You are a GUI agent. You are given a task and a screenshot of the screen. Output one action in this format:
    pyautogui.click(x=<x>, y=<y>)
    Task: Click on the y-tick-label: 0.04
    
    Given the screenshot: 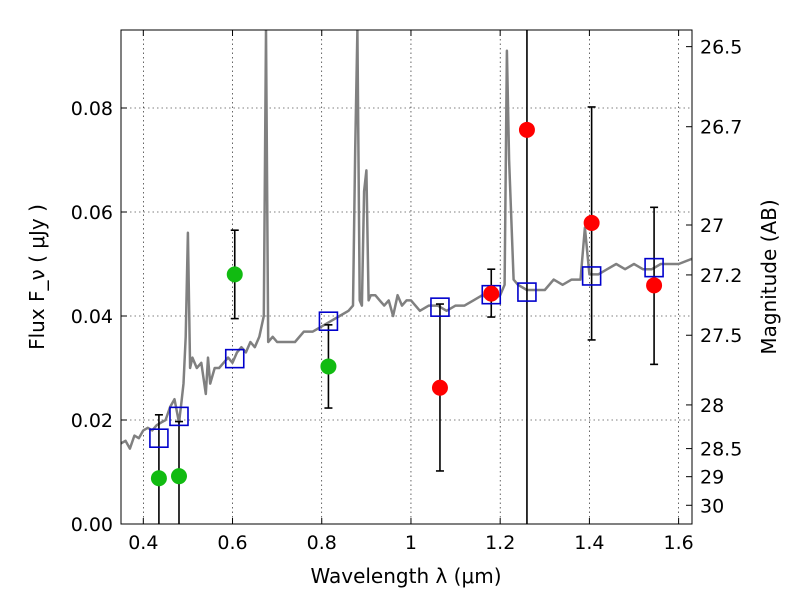 What is the action you would take?
    pyautogui.click(x=92, y=317)
    